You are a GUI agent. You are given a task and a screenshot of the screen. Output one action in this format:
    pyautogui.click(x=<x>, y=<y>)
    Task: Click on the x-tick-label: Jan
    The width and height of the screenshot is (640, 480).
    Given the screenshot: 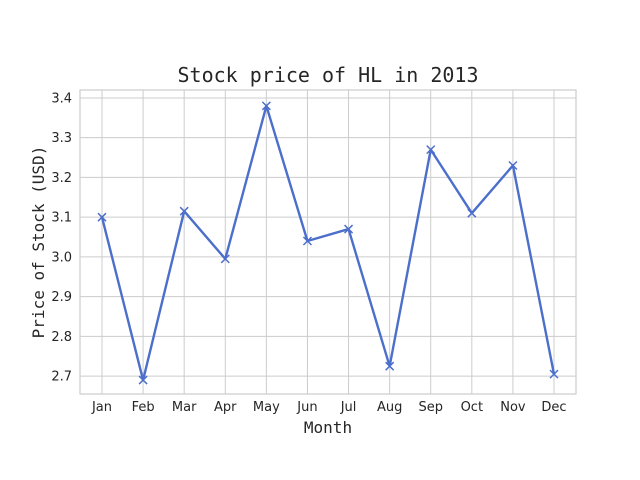 What is the action you would take?
    pyautogui.click(x=101, y=407)
    